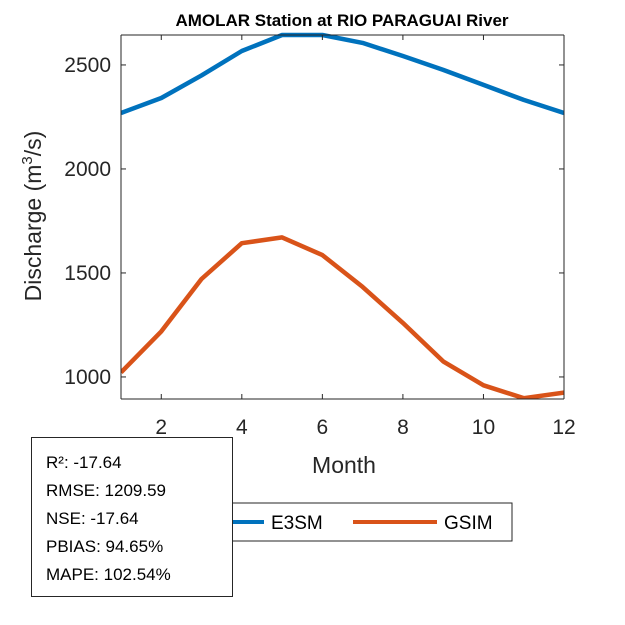 This screenshot has width=625, height=625. I want to click on x-tick-label: 6, so click(323, 427).